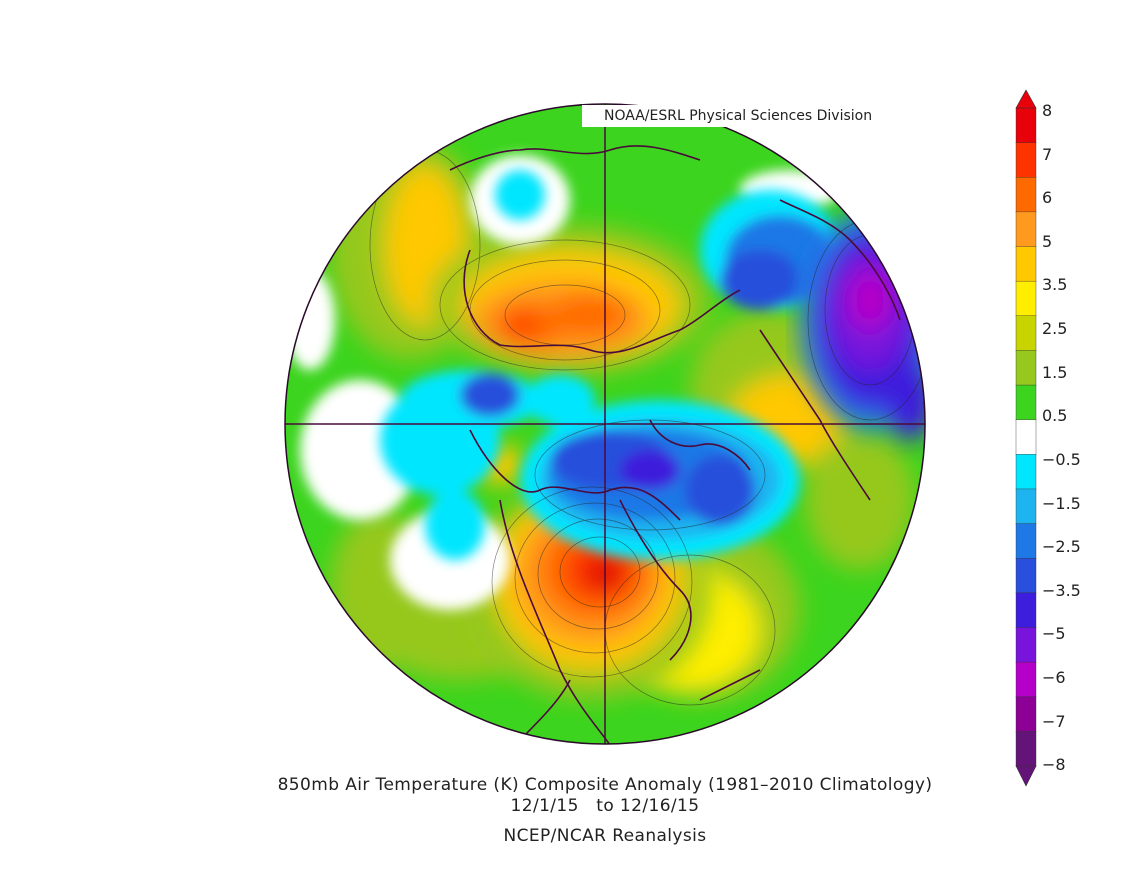  I want to click on colorbar-label-neg-5: −5, so click(1054, 633).